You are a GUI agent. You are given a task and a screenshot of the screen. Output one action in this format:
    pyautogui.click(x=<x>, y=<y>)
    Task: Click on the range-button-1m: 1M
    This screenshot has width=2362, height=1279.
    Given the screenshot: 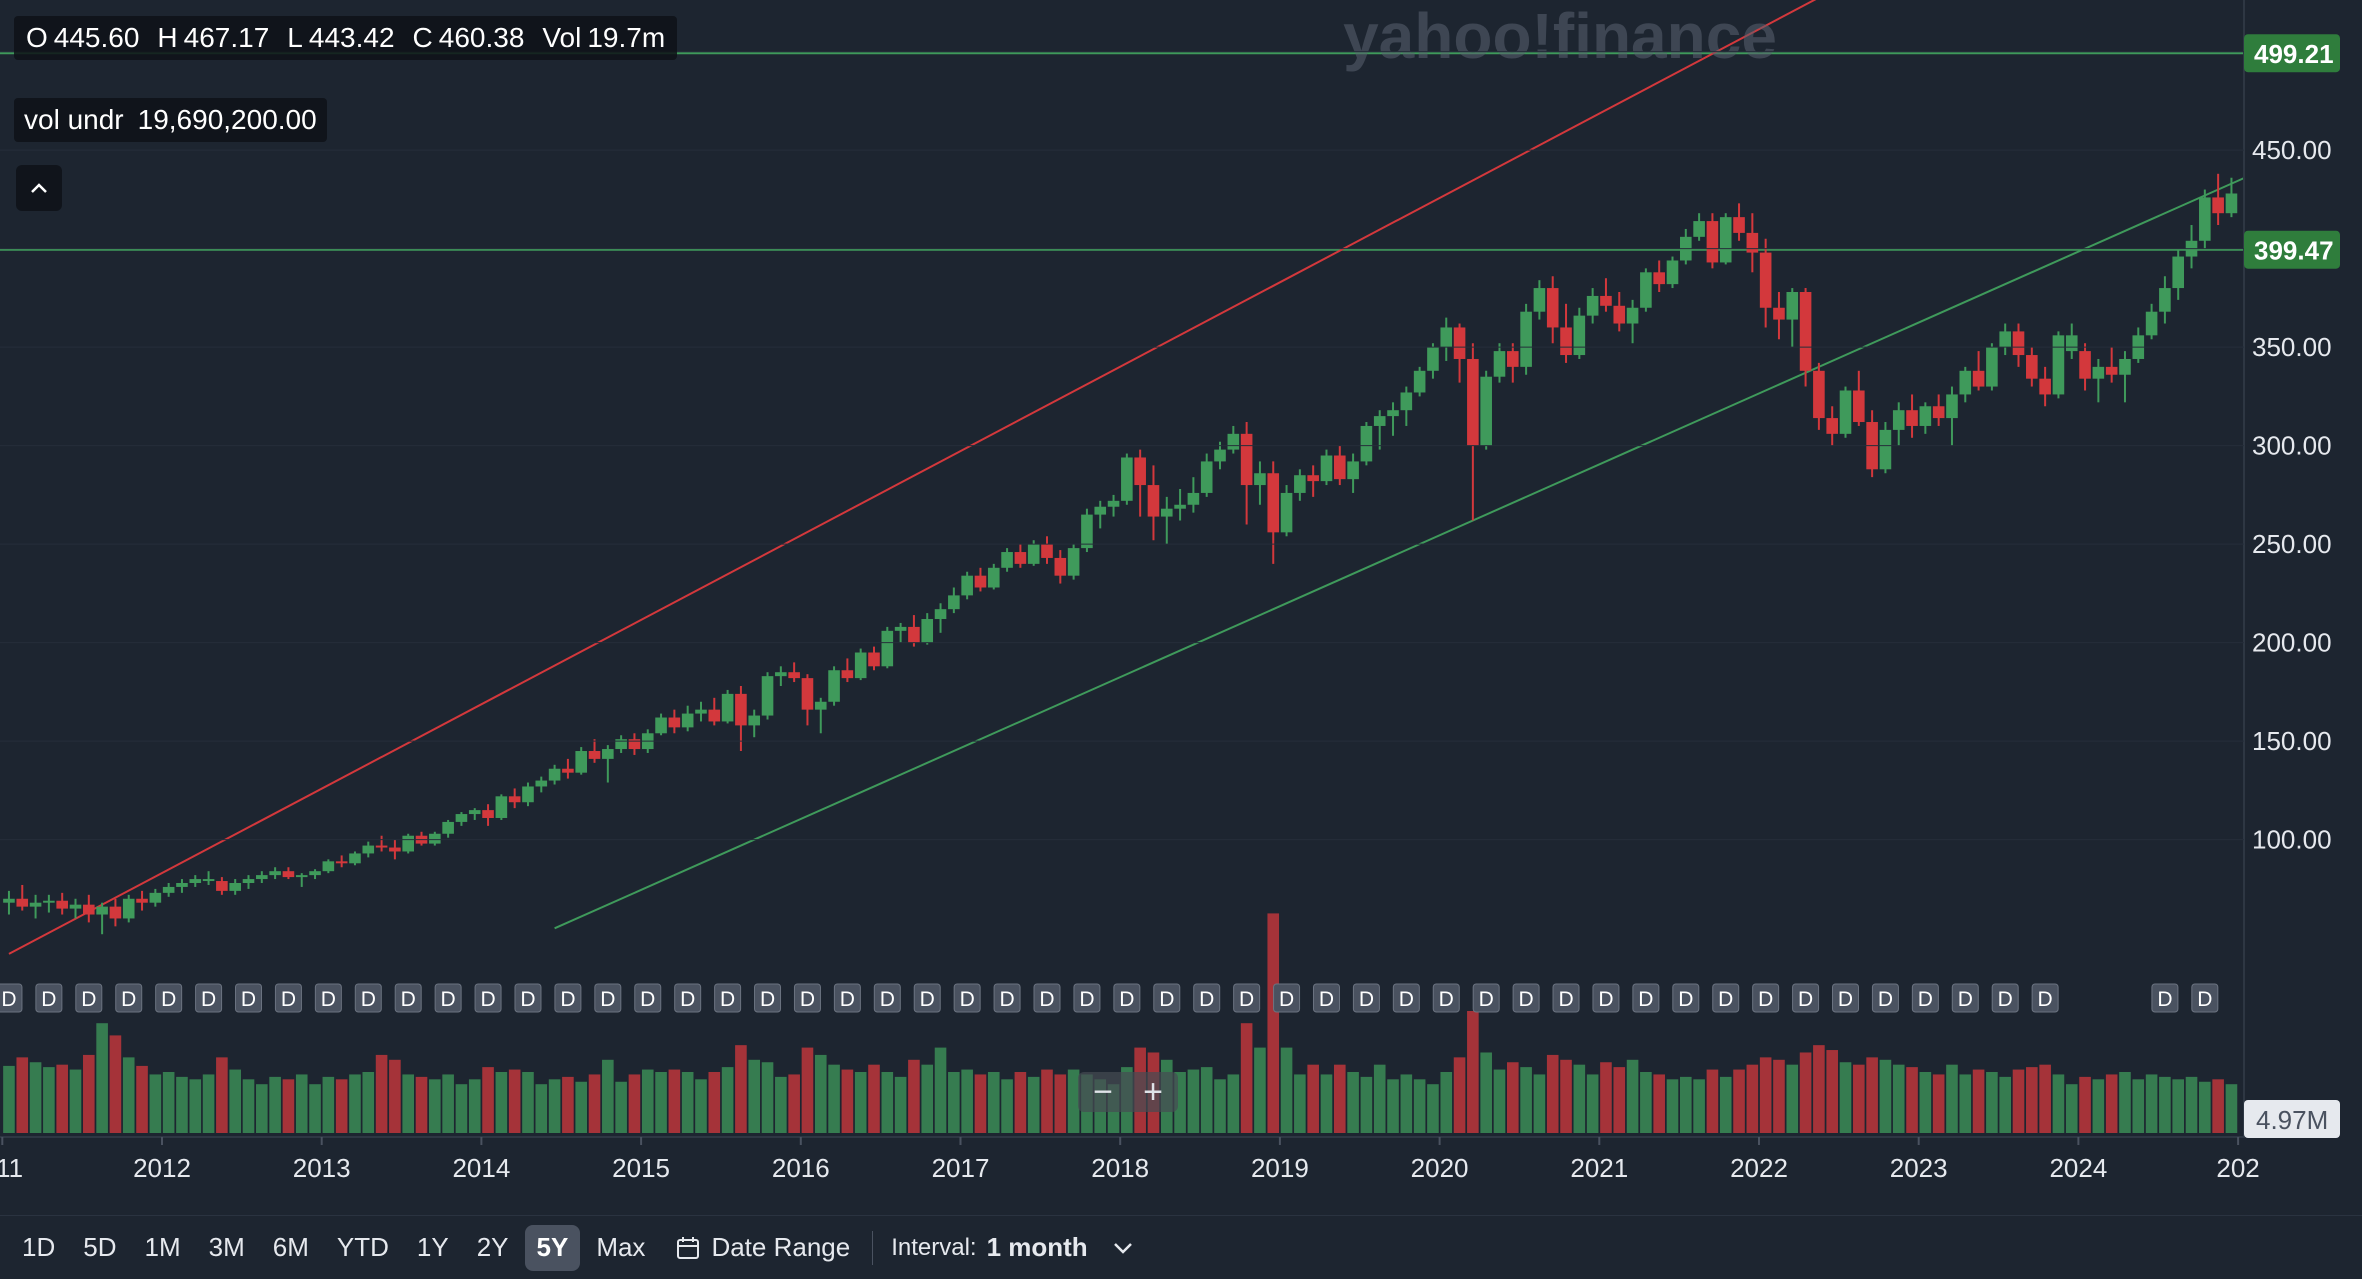 What is the action you would take?
    pyautogui.click(x=162, y=1247)
    